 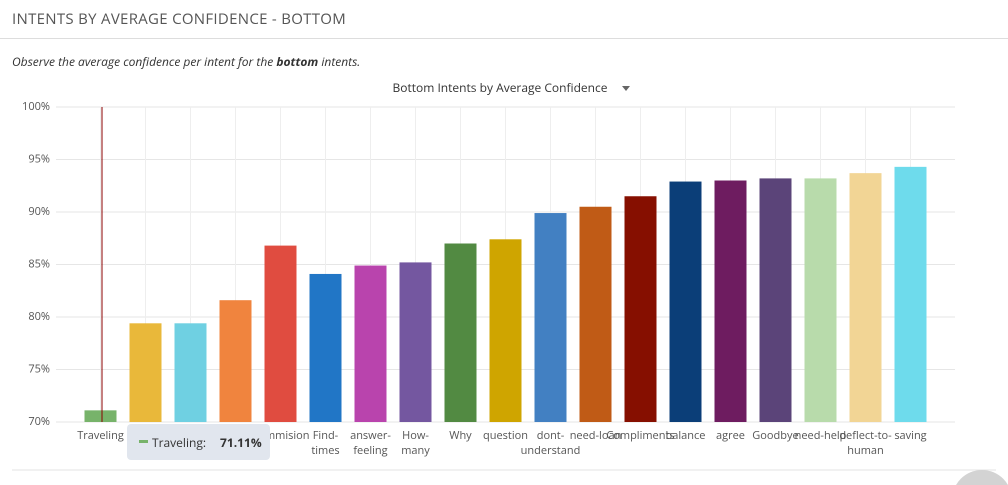 I want to click on x-tick-label: question, so click(x=505, y=435).